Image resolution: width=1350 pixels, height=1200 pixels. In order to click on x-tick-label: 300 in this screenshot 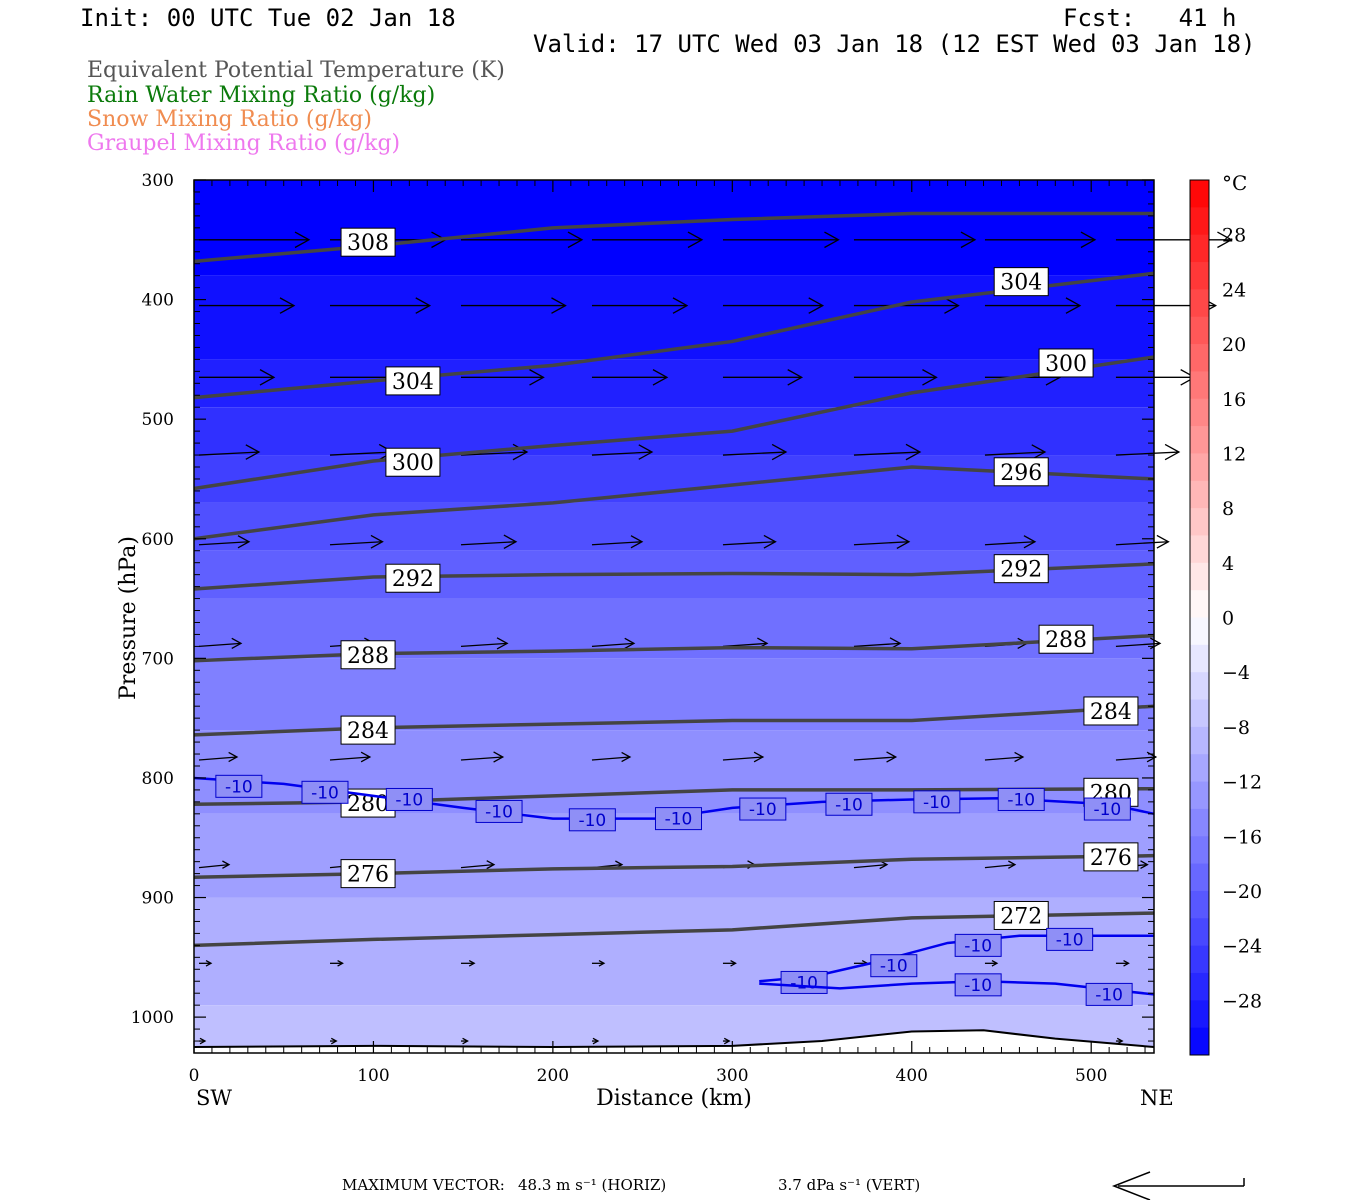, I will do `click(732, 1076)`.